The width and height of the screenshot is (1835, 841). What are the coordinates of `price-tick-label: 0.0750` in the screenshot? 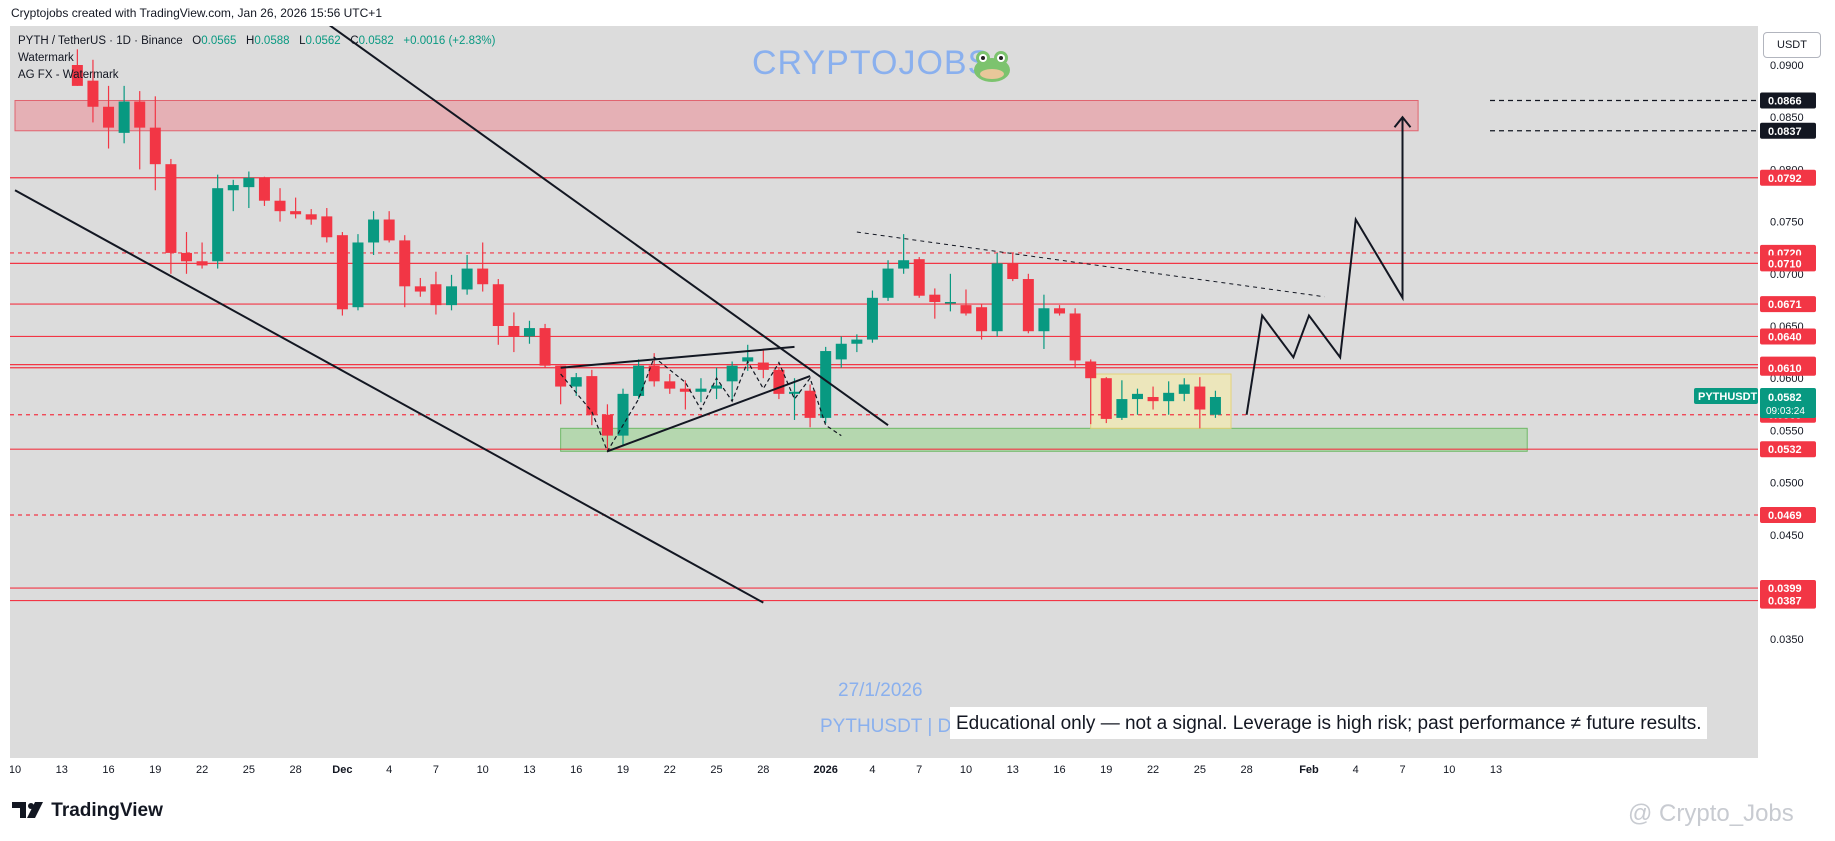 It's located at (1787, 223).